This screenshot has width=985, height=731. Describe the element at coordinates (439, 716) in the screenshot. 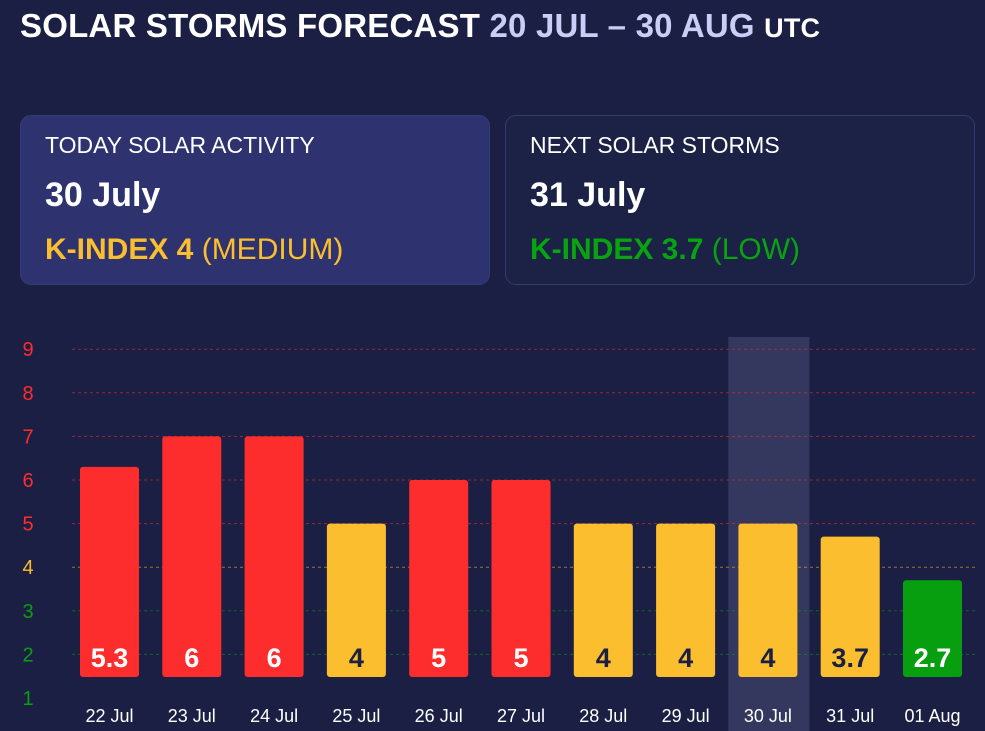

I see `x-tick-label: 26 Jul` at that location.